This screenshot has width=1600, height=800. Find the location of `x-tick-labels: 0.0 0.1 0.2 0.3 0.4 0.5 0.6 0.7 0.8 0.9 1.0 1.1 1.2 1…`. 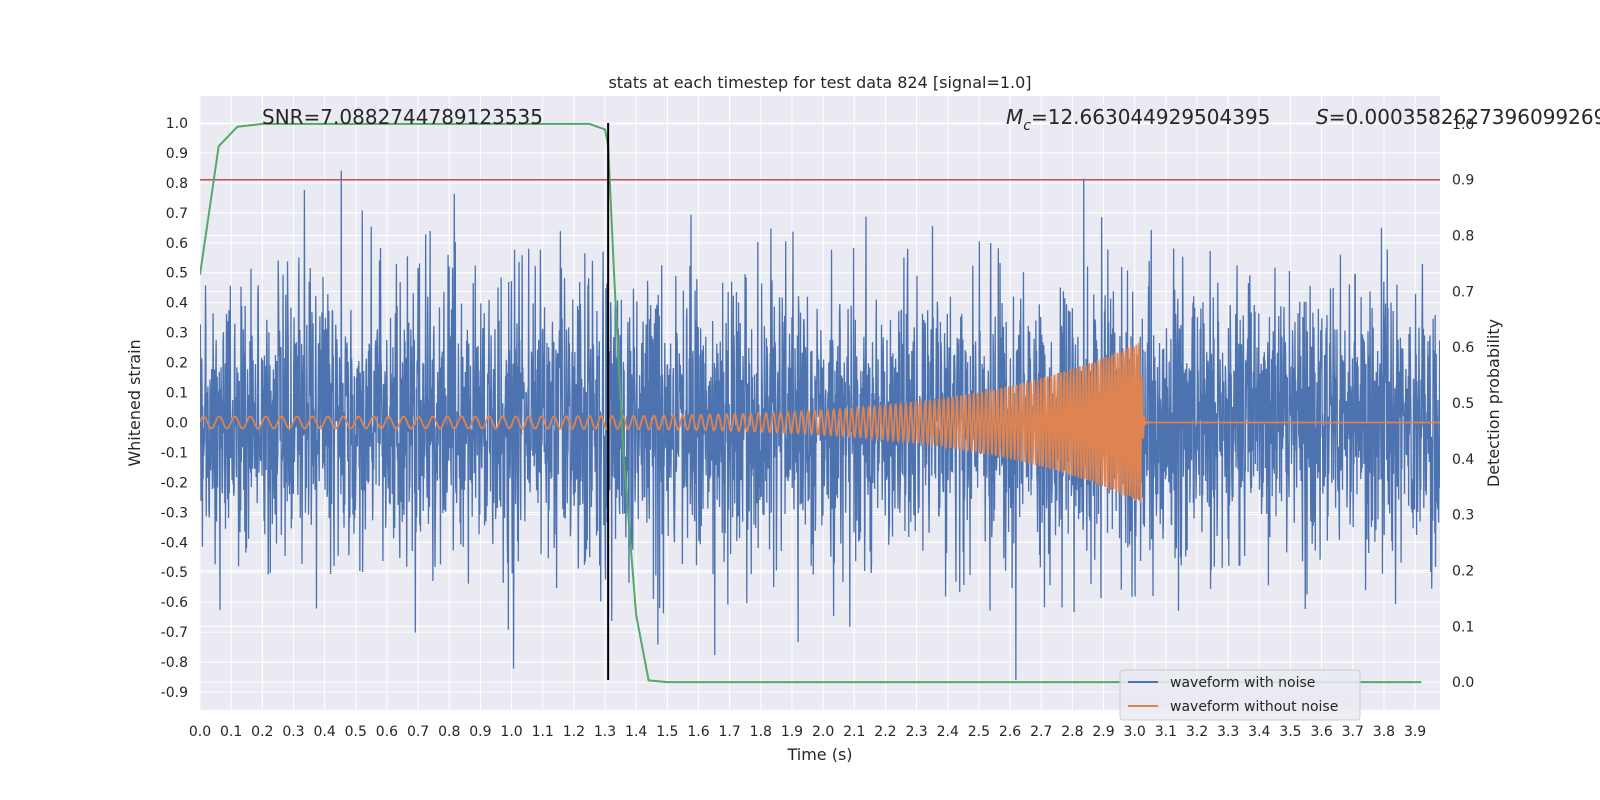

x-tick-labels: 0.0 0.1 0.2 0.3 0.4 0.5 0.6 0.7 0.8 0.9 1.0 1.1 1.2 1… is located at coordinates (807, 732).